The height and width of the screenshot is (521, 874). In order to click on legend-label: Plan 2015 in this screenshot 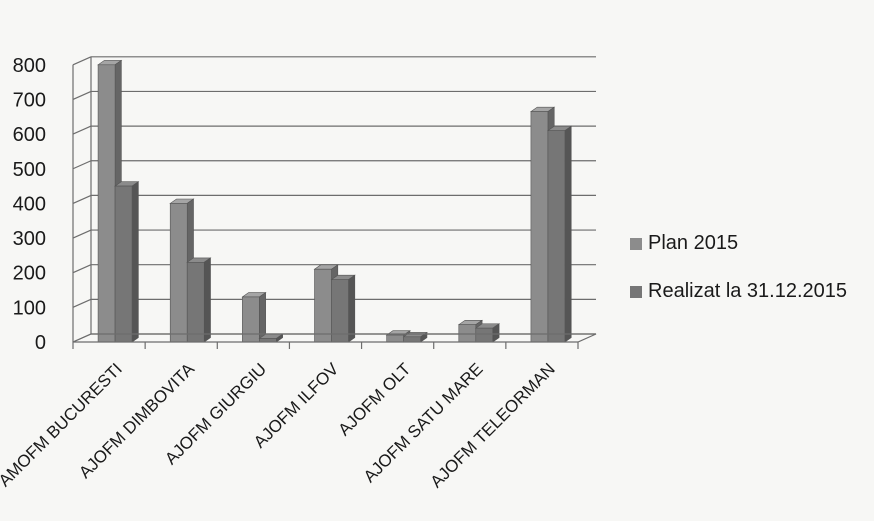, I will do `click(693, 243)`.